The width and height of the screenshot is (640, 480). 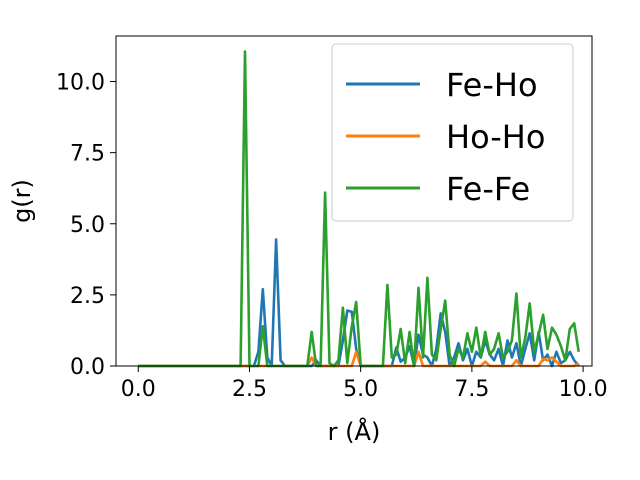 I want to click on legend-label-fe-fe: Fe-Fe, so click(x=488, y=189).